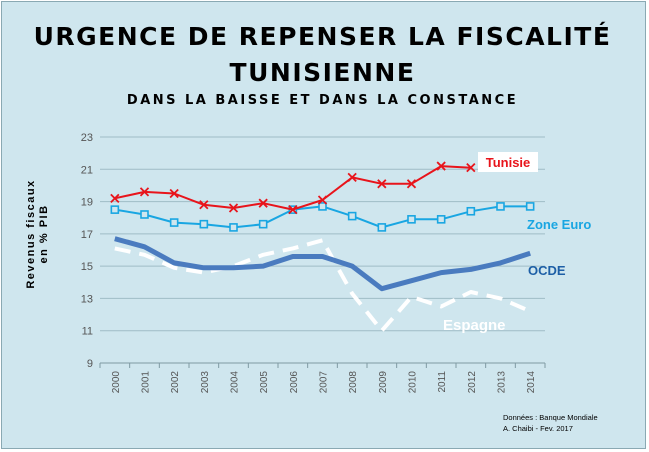  Describe the element at coordinates (293, 210) in the screenshot. I see `point-tunisie-2006` at that location.